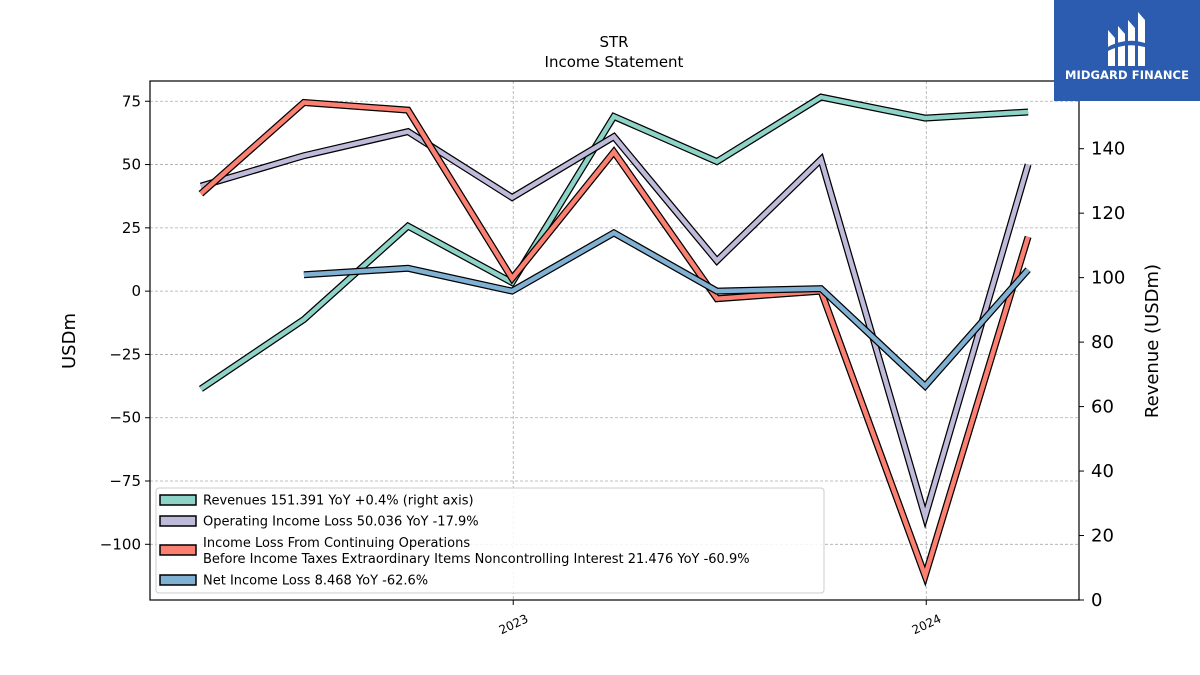 This screenshot has width=1200, height=675. What do you see at coordinates (1102, 342) in the screenshot?
I see `y2-tick-label: 80` at bounding box center [1102, 342].